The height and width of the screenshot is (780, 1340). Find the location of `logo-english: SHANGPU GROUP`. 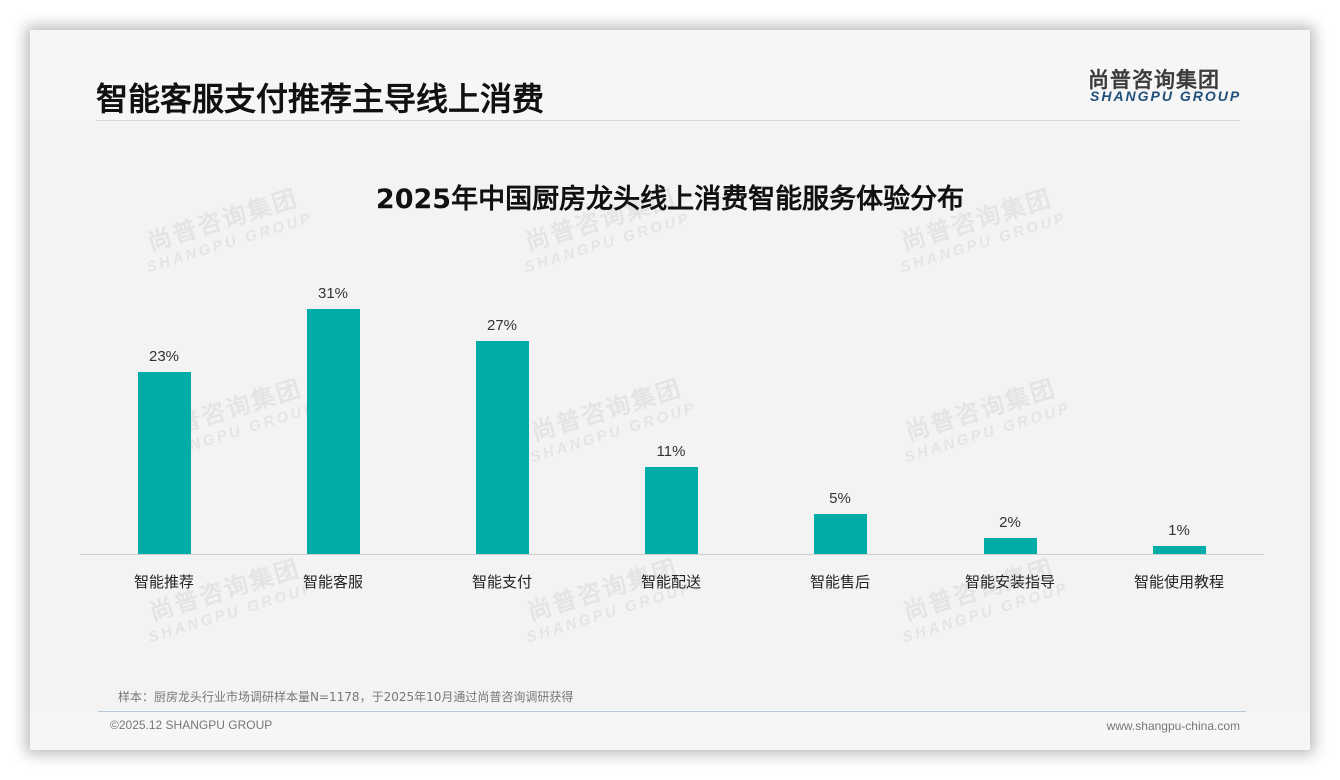

logo-english: SHANGPU GROUP is located at coordinates (1166, 96).